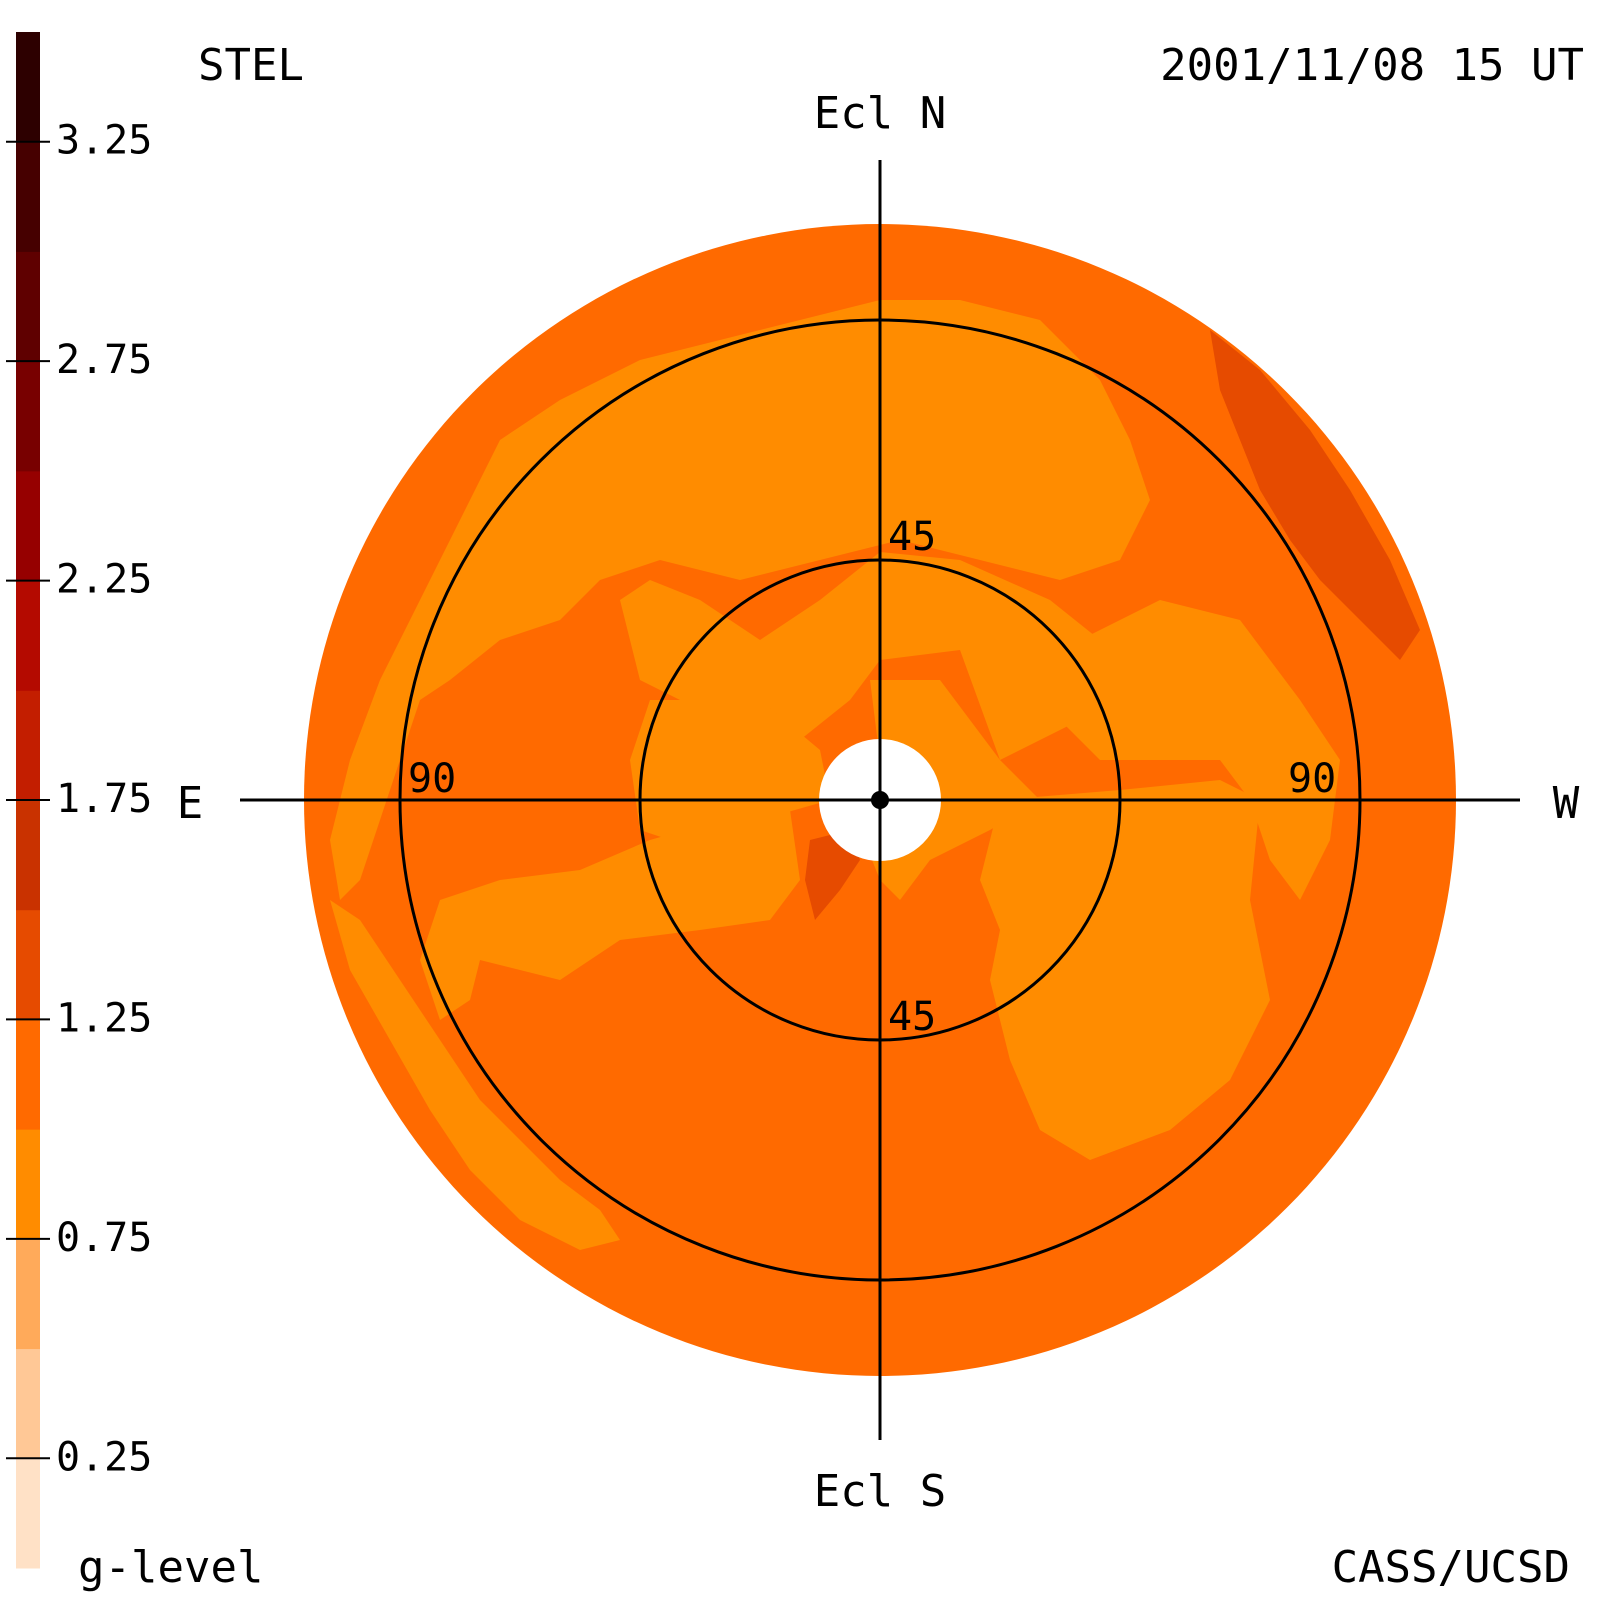 The image size is (1600, 1600). What do you see at coordinates (610, 915) in the screenshot?
I see `south-west-lobe` at bounding box center [610, 915].